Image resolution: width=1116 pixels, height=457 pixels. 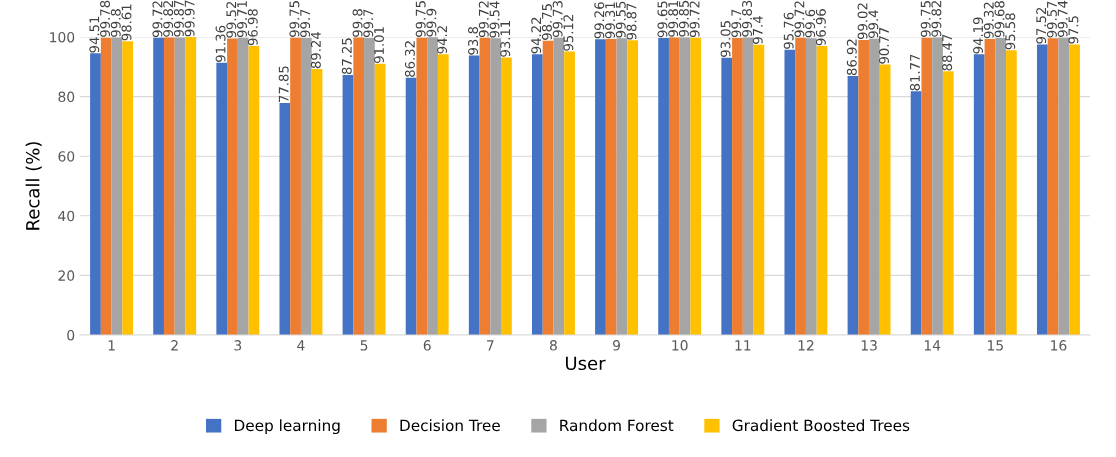 I want to click on legend-label: Gradient Boosted Trees, so click(x=821, y=425).